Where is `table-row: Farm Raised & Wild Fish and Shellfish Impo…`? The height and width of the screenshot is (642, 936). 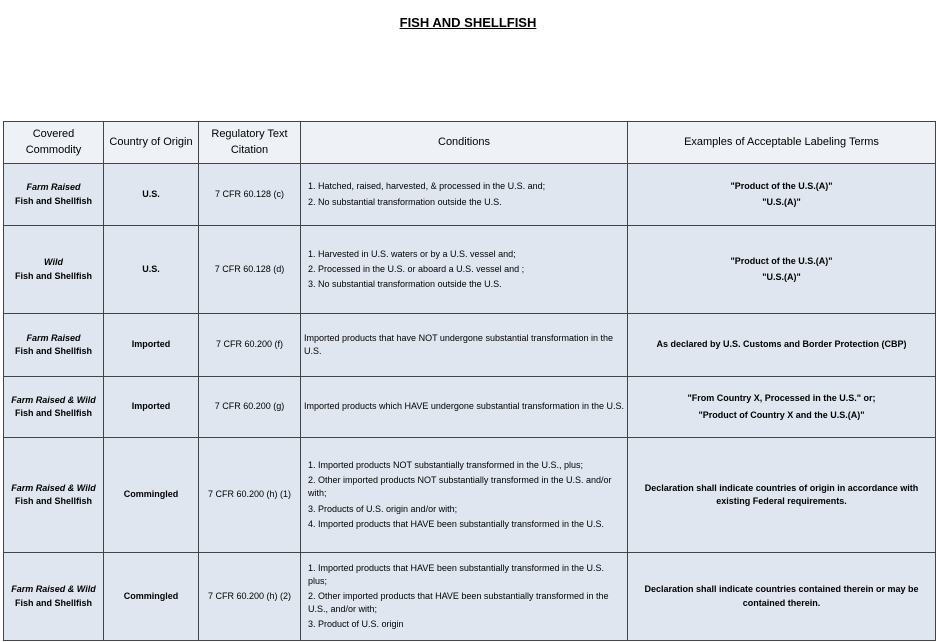
table-row: Farm Raised & Wild Fish and Shellfish Impo… is located at coordinates (469, 407).